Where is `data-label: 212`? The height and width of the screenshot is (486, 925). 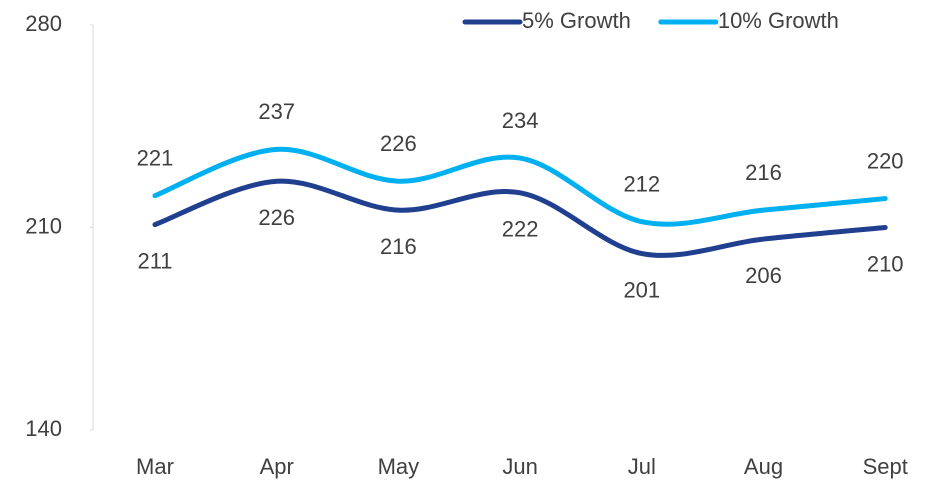 data-label: 212 is located at coordinates (641, 184).